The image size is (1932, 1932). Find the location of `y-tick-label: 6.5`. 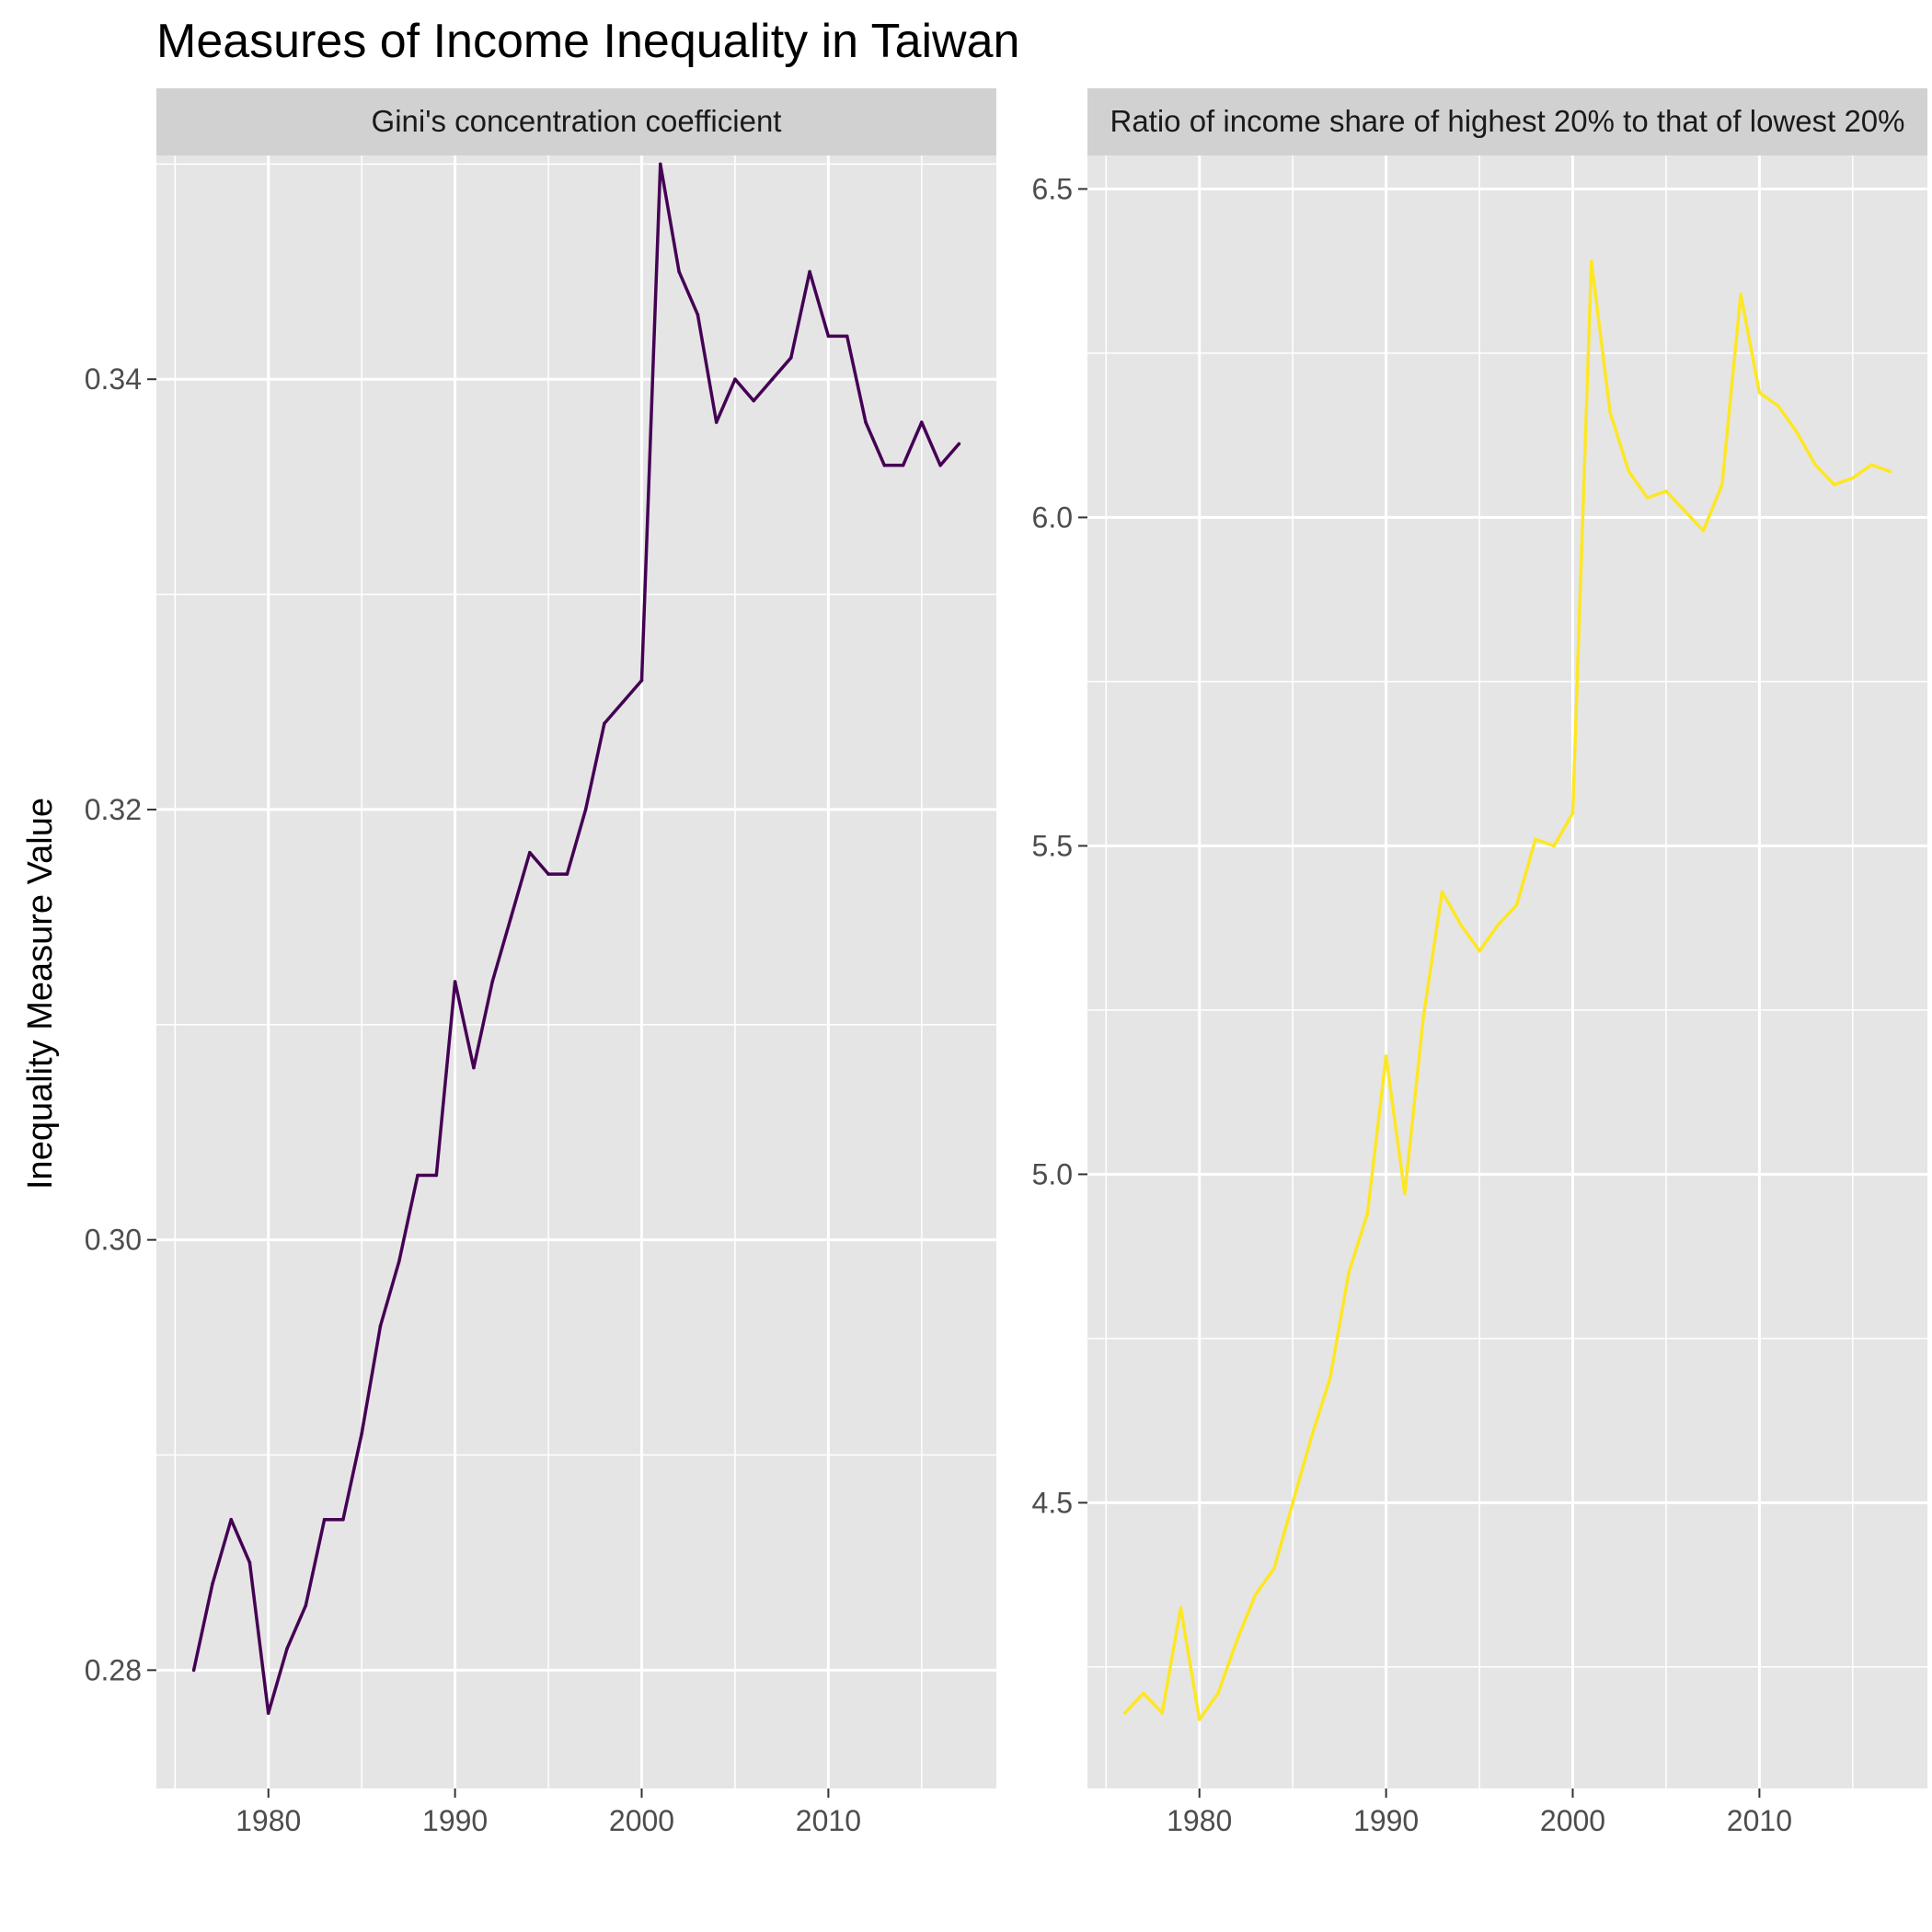

y-tick-label: 6.5 is located at coordinates (1052, 188).